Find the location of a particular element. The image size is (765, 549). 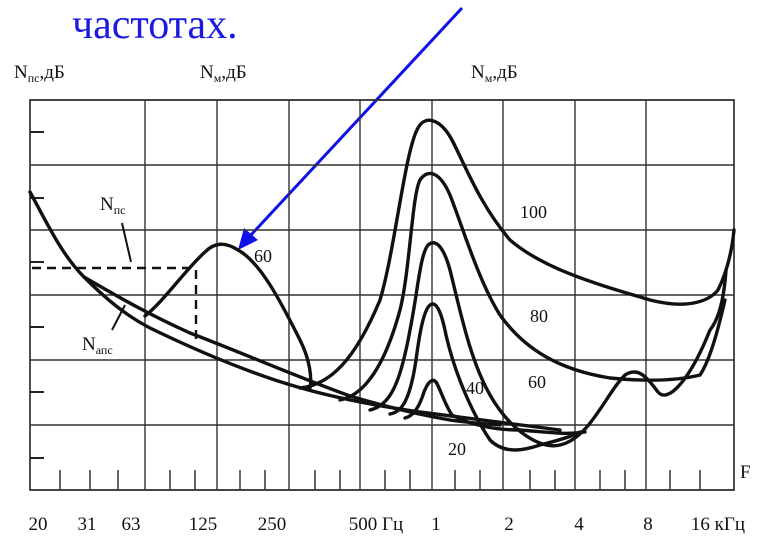

y-label-left: Nпс,дБ is located at coordinates (39, 73).